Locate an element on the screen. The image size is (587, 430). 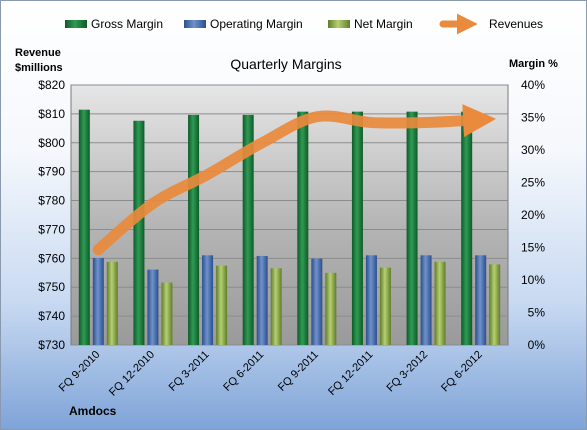
category-tick-label: FQ 9-2011 is located at coordinates (298, 371).